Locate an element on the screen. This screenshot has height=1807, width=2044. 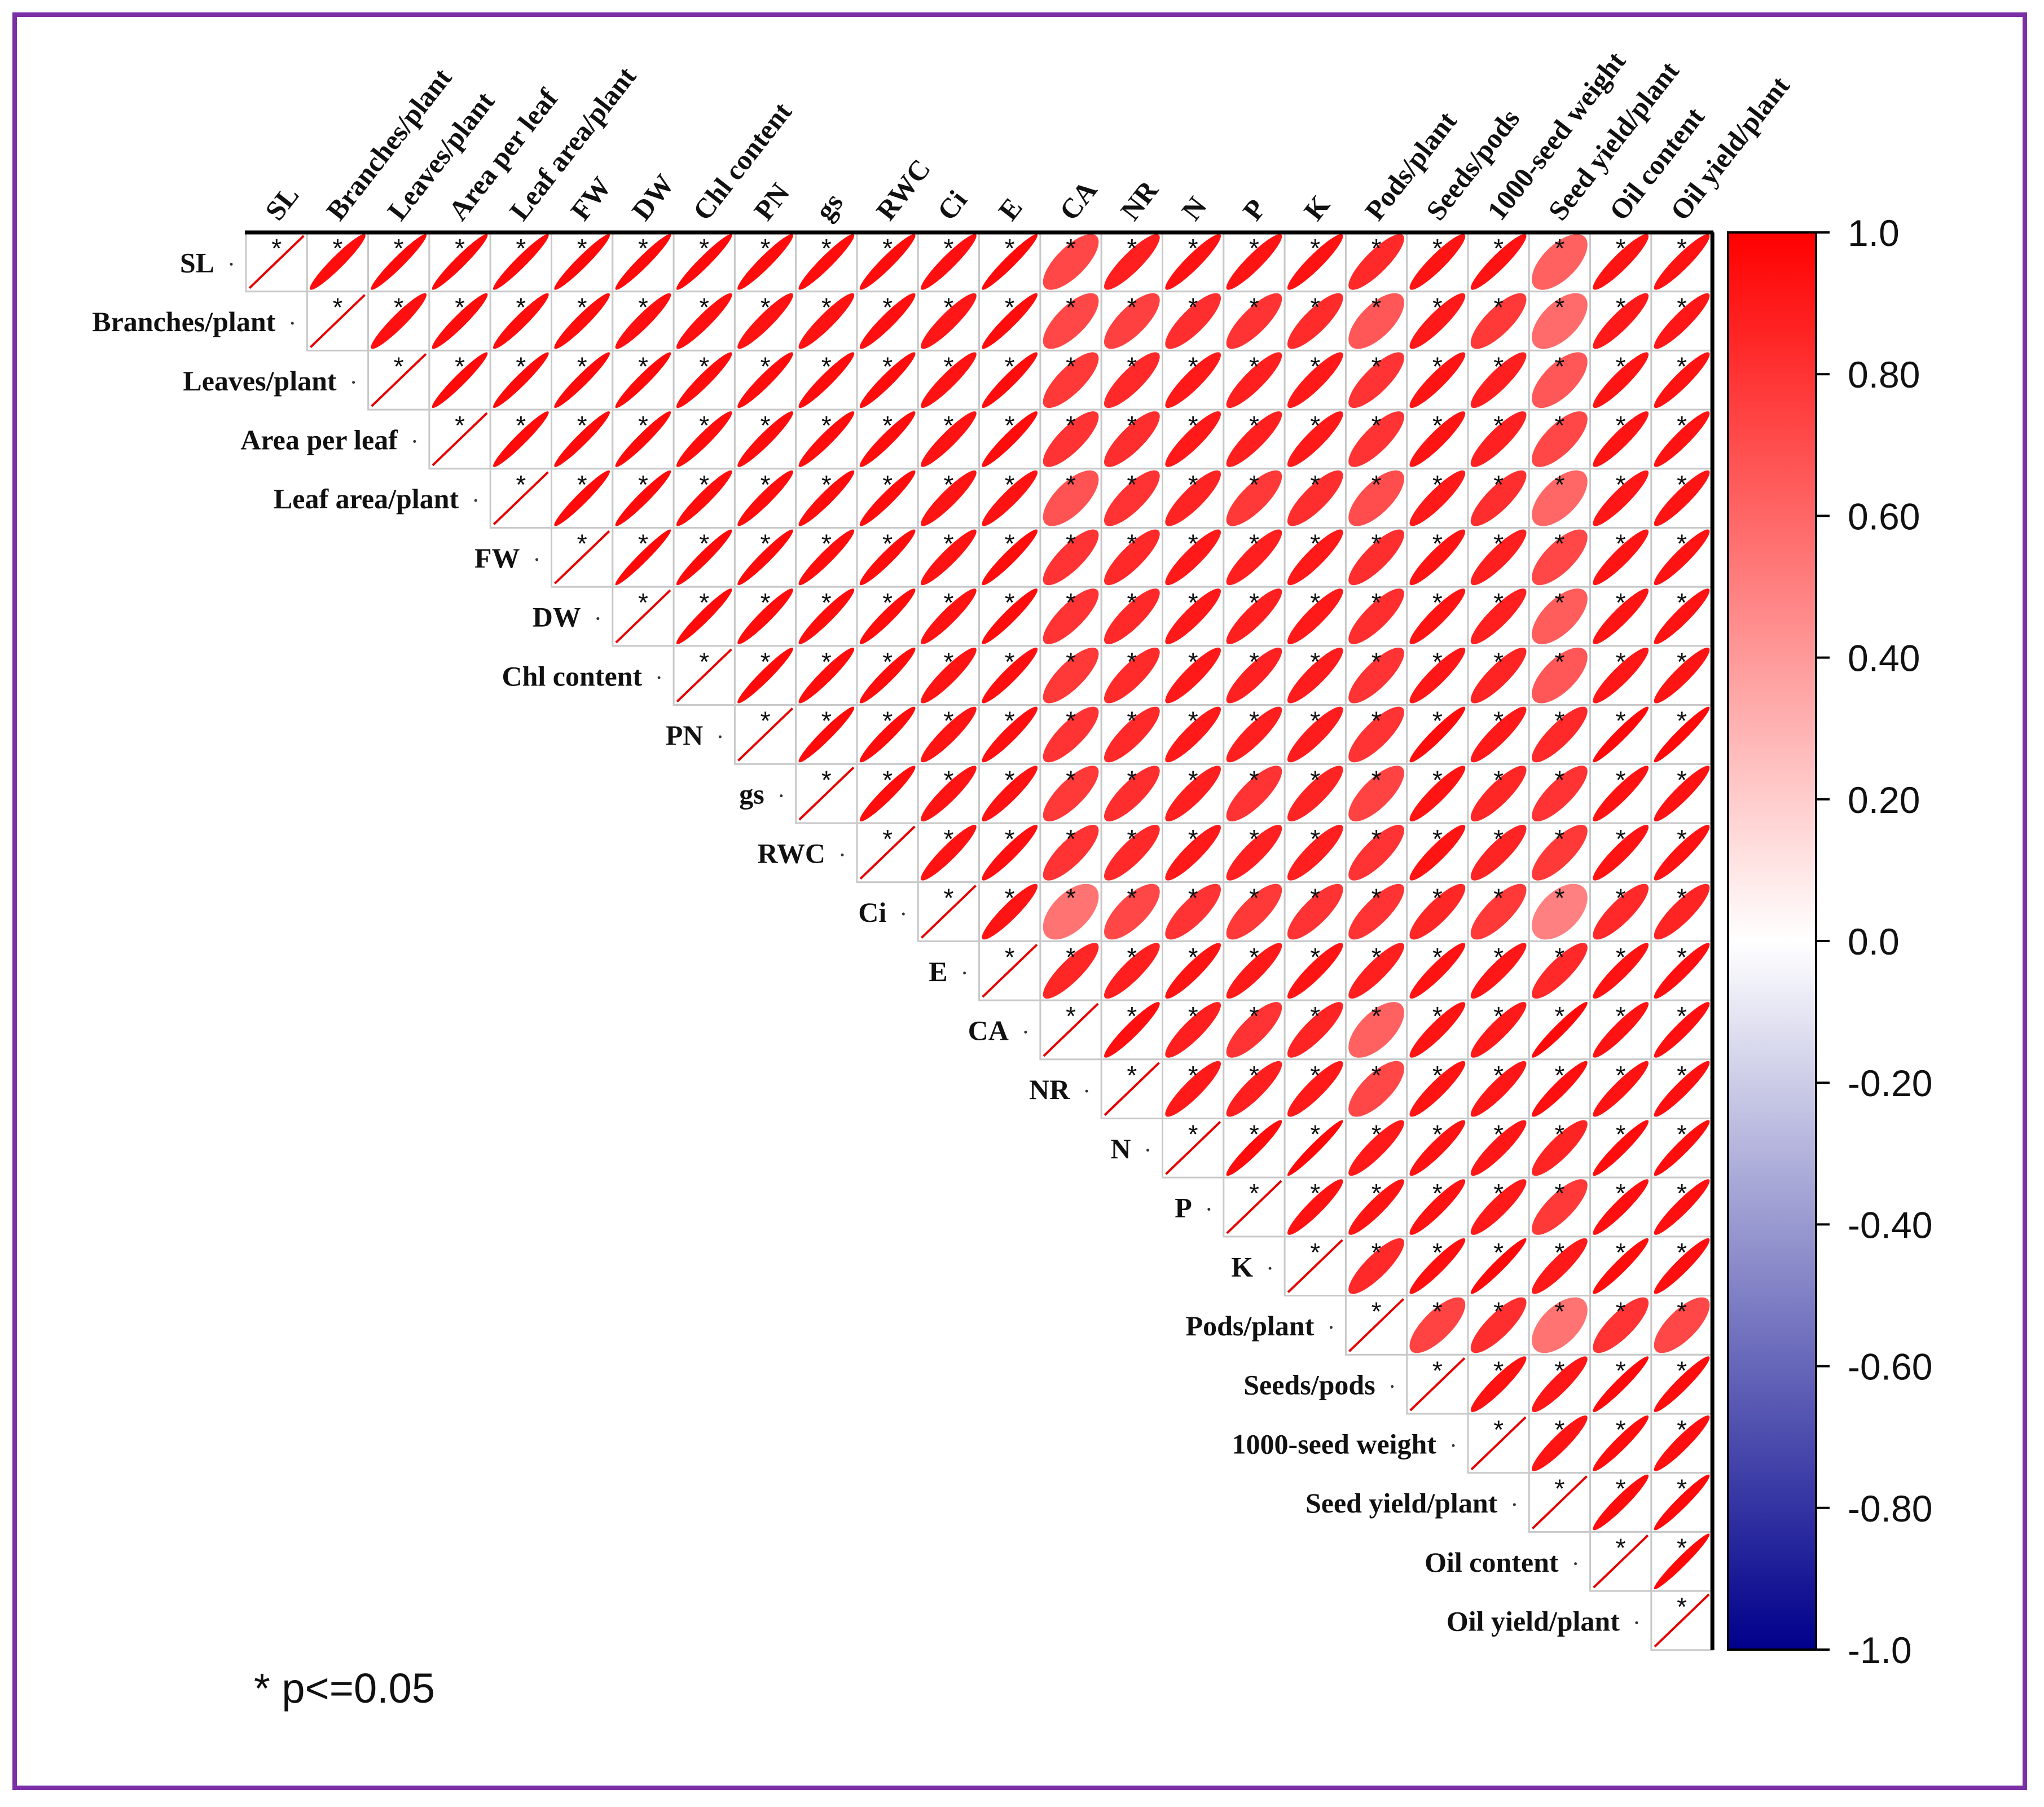
corr-cell-5-22: * is located at coordinates (1620, 557).